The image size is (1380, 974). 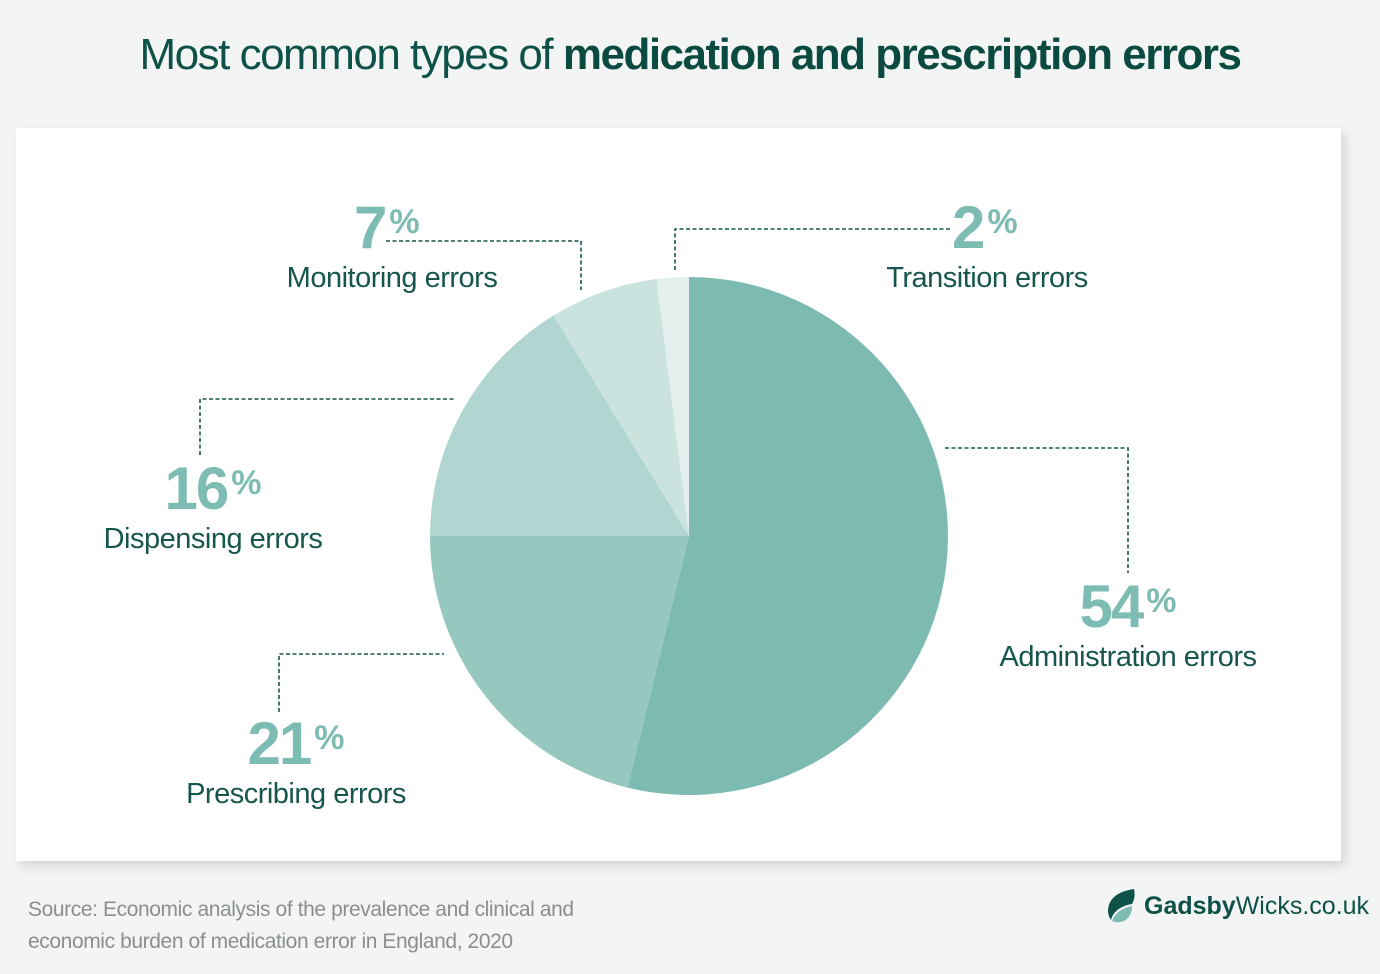 I want to click on title-light: Most common types of, so click(x=351, y=54).